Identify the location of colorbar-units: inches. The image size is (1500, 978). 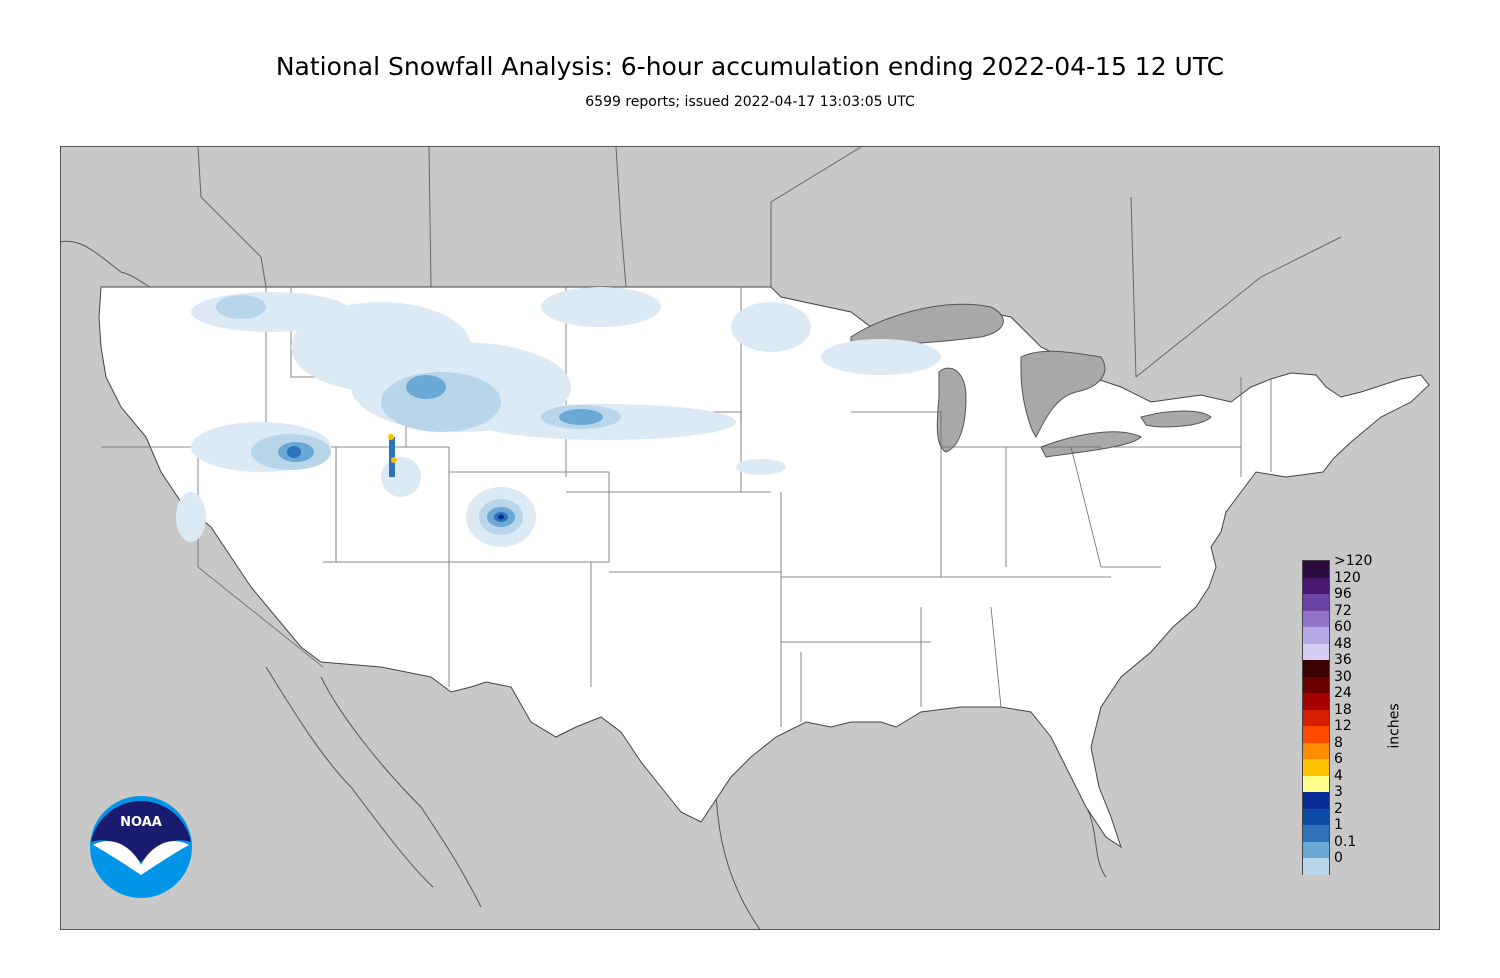
(1394, 726).